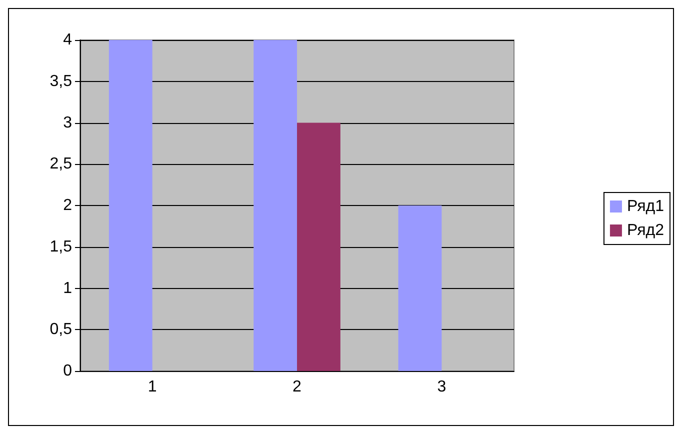 The image size is (684, 437). Describe the element at coordinates (67, 371) in the screenshot. I see `y-tick-label: 0` at that location.